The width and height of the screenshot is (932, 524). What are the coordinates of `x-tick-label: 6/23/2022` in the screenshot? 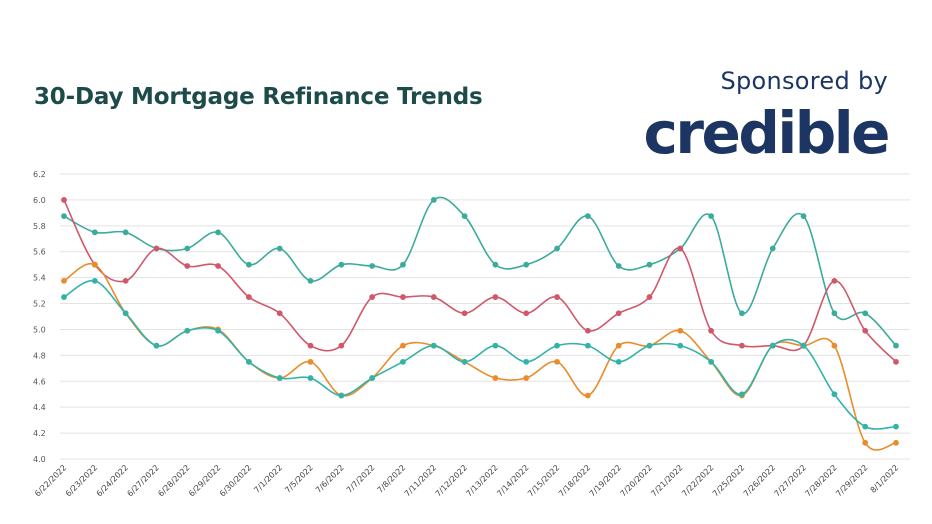 It's located at (81, 480).